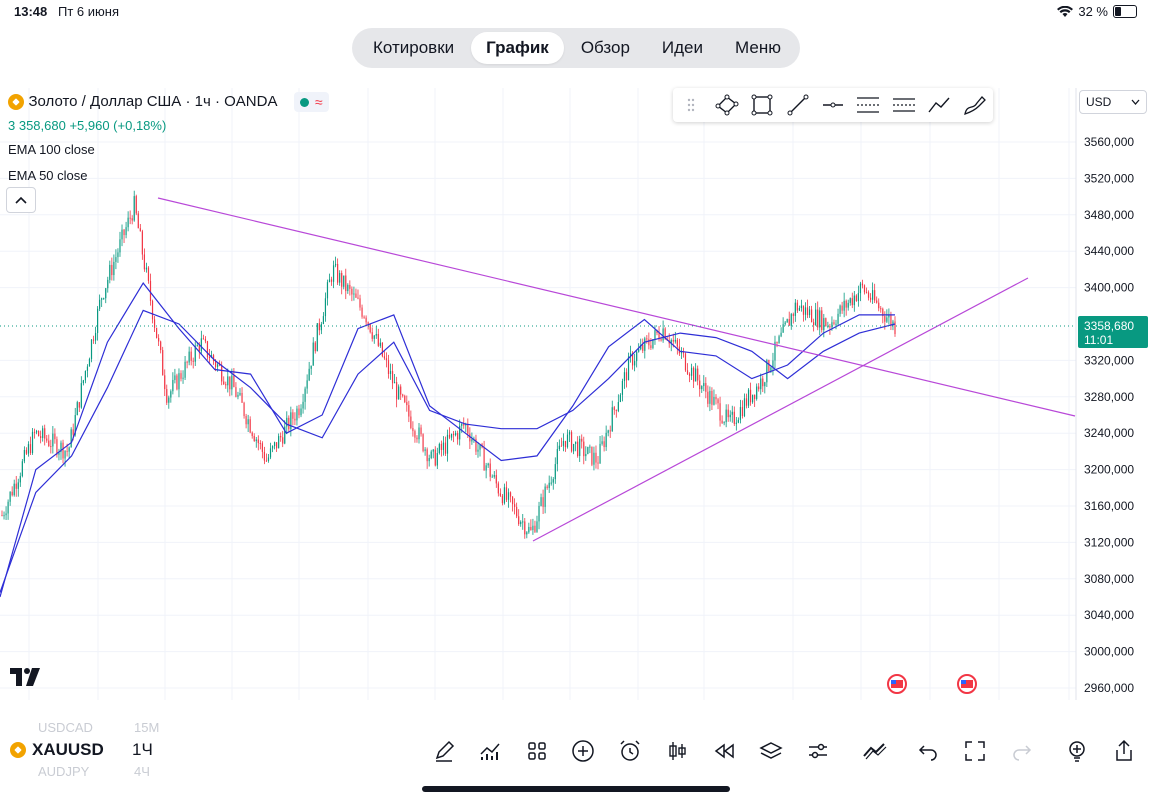 The image size is (1151, 800). I want to click on market-status: ≈, so click(311, 102).